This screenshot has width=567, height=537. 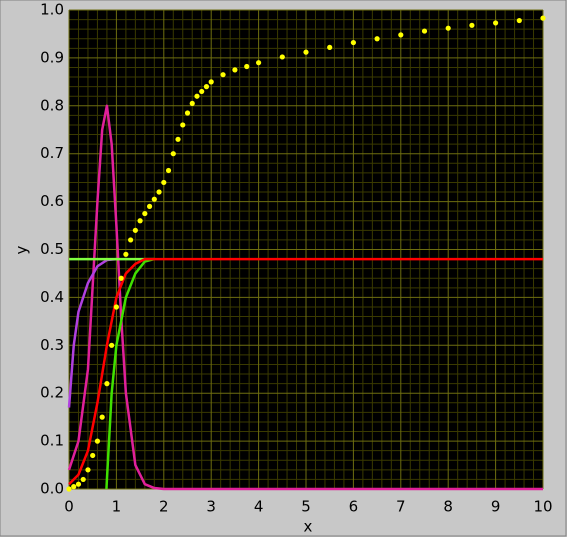 I want to click on x-tick-label: 1, so click(x=117, y=507).